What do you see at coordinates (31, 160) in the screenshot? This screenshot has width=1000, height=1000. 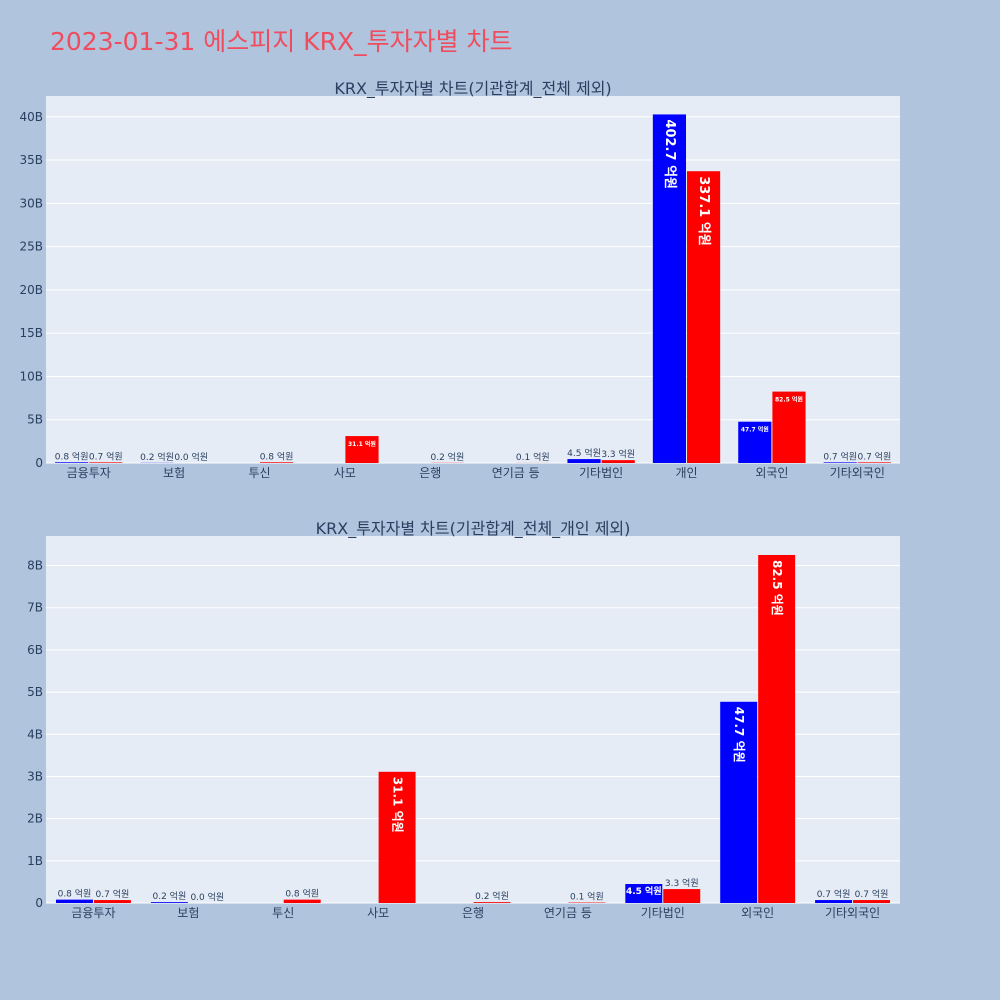 I see `y-tick-label: 35B` at bounding box center [31, 160].